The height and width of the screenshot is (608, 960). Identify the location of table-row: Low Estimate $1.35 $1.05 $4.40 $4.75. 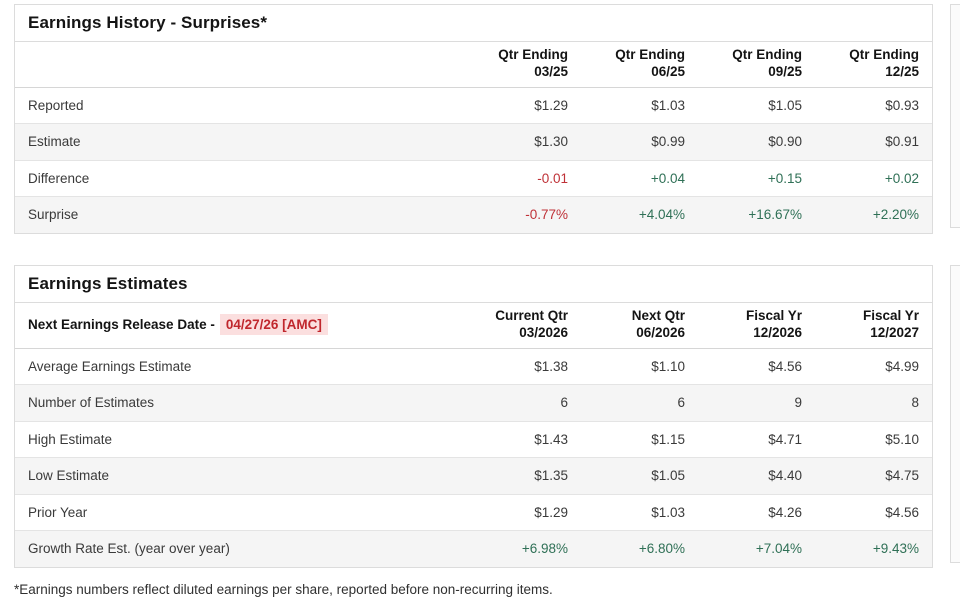
(473, 476).